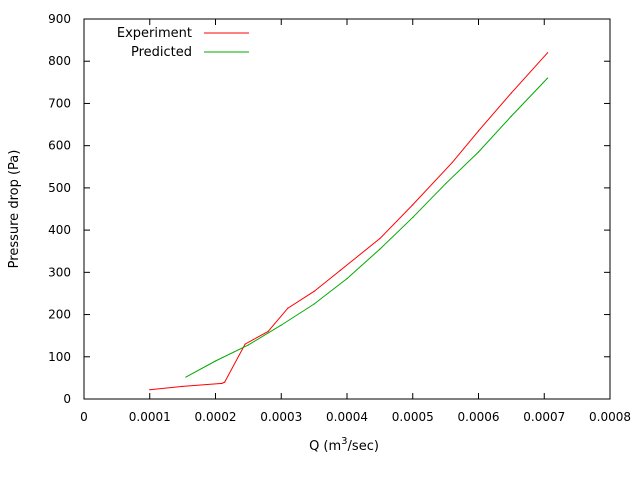 The height and width of the screenshot is (480, 640). What do you see at coordinates (59, 19) in the screenshot?
I see `y-tick-label: 900` at bounding box center [59, 19].